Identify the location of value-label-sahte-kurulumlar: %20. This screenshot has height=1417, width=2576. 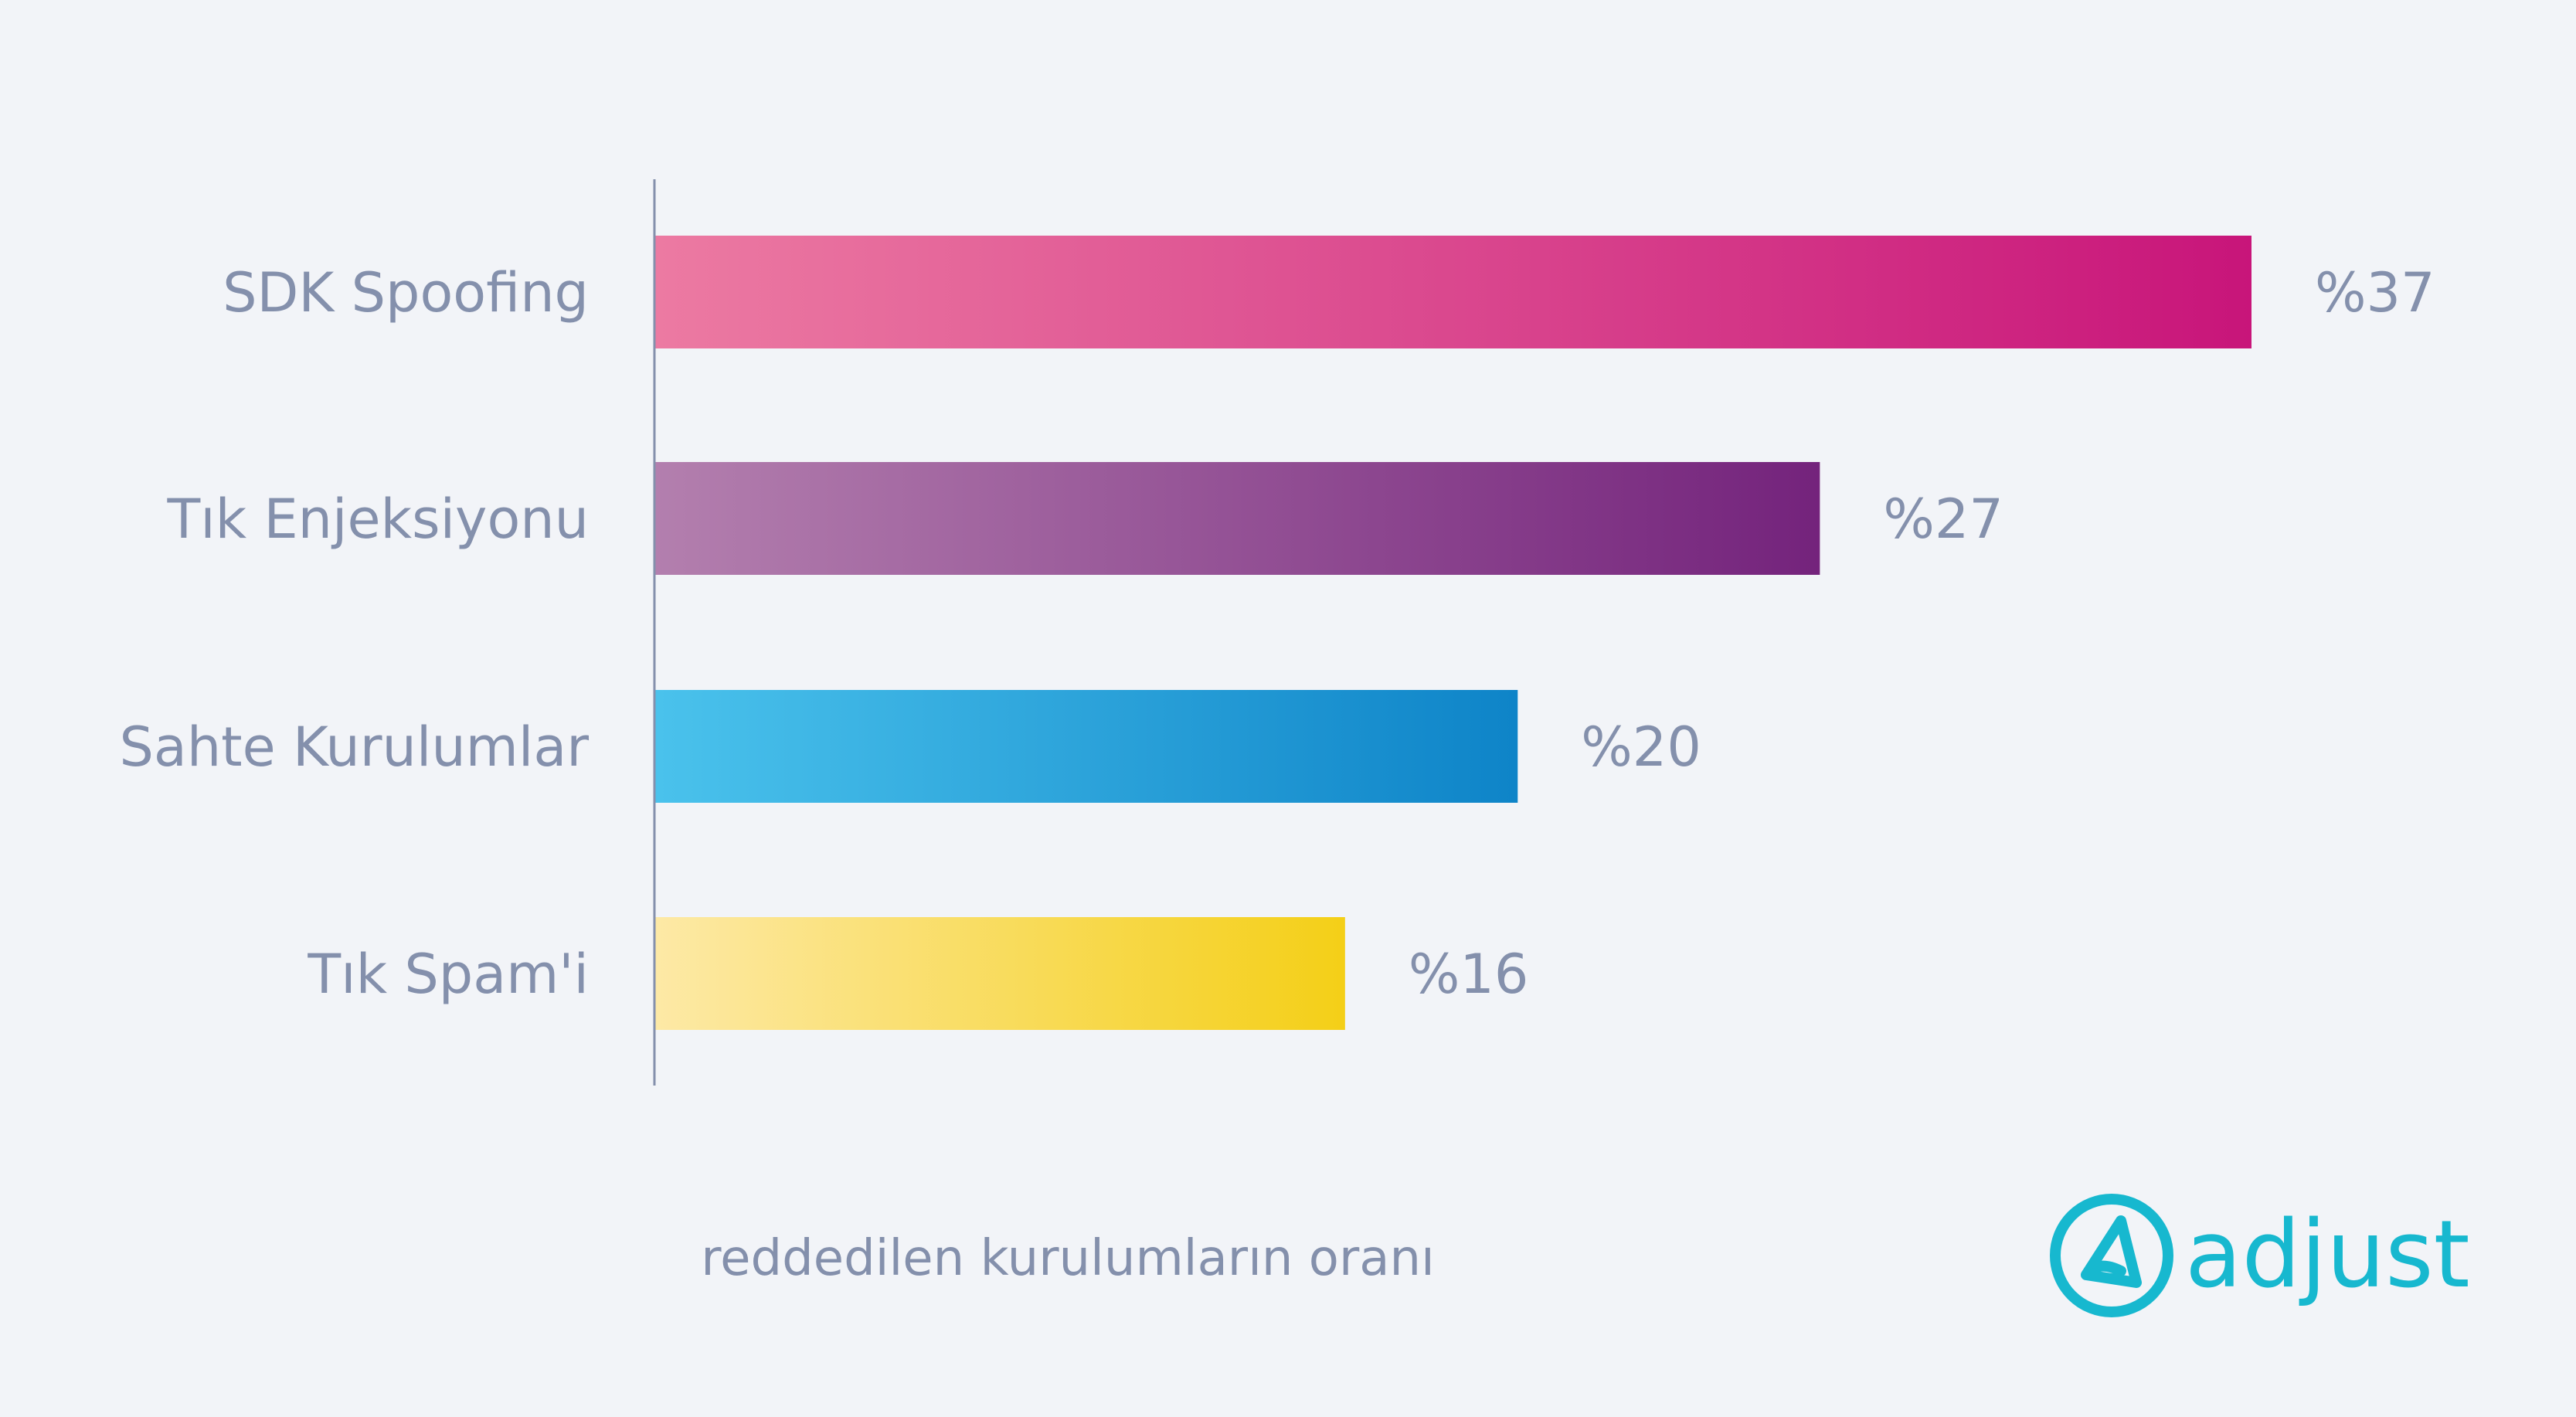
(1641, 747).